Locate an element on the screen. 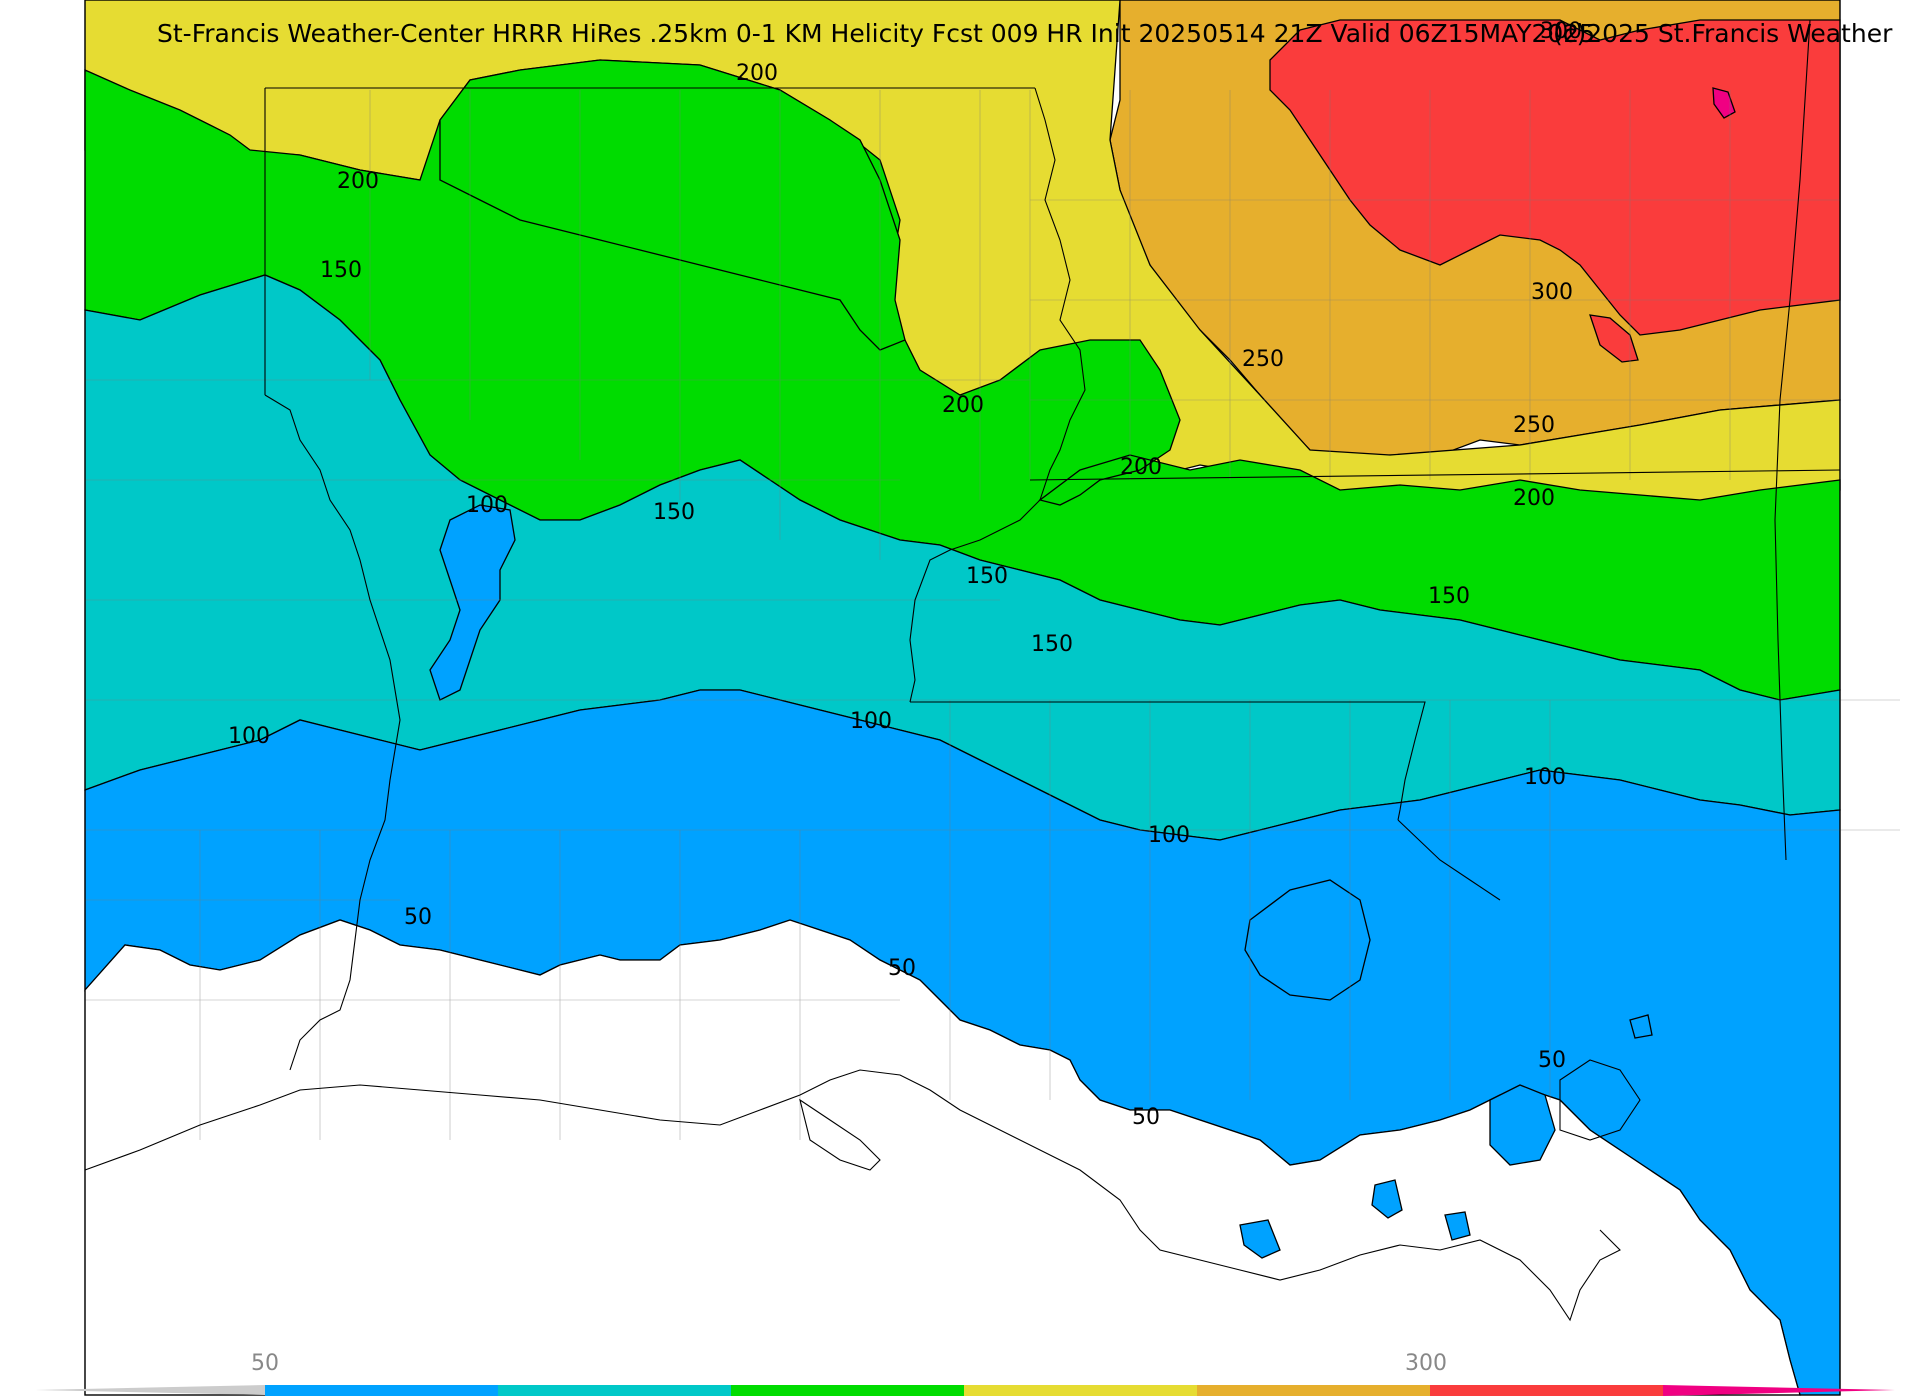 This screenshot has height=1400, width=1920. band-300-350-blob is located at coordinates (1614, 338).